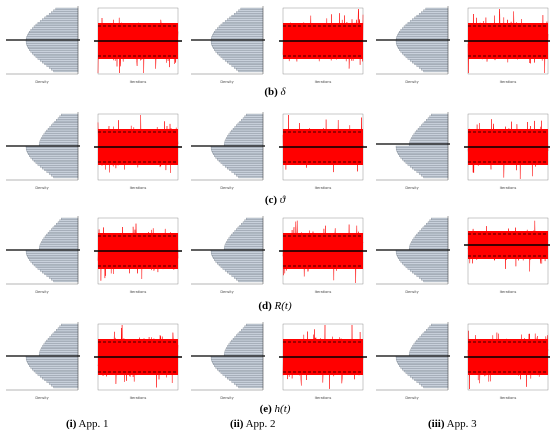  Describe the element at coordinates (275, 306) in the screenshot. I see `caption-row-d: (d) R(t)` at that location.